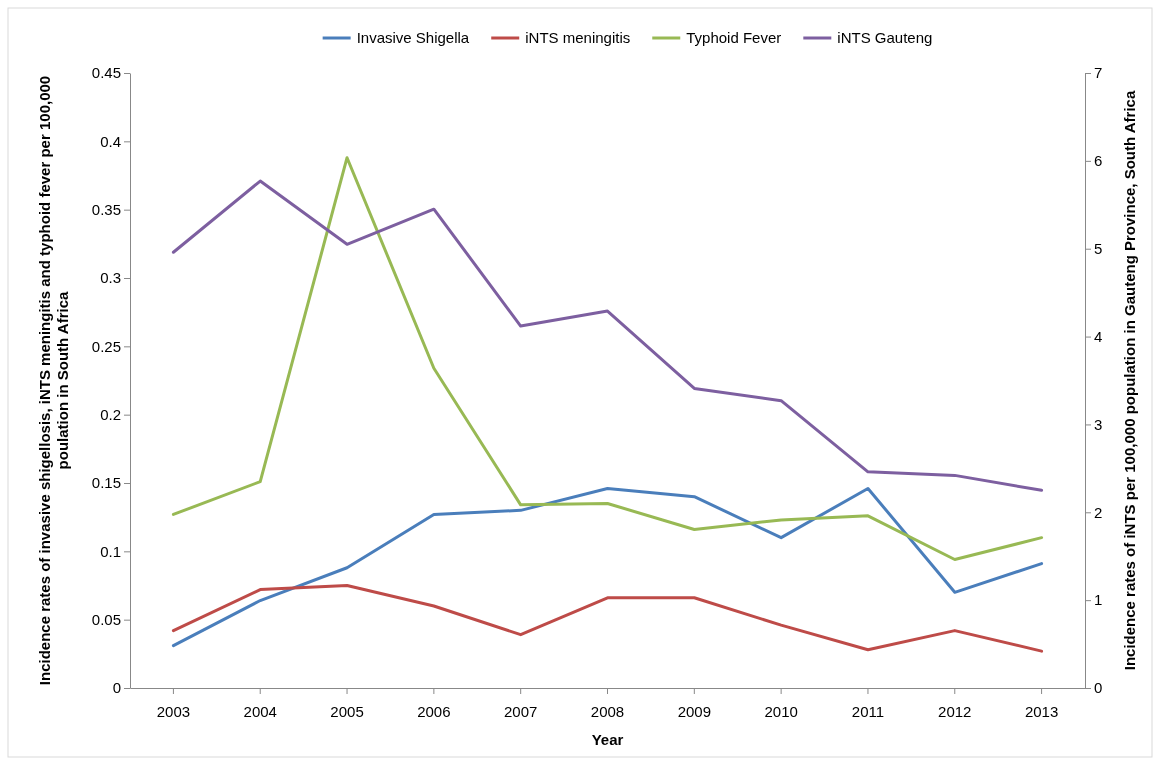 The width and height of the screenshot is (1160, 765). I want to click on legend-label: Invasive Shigella, so click(413, 37).